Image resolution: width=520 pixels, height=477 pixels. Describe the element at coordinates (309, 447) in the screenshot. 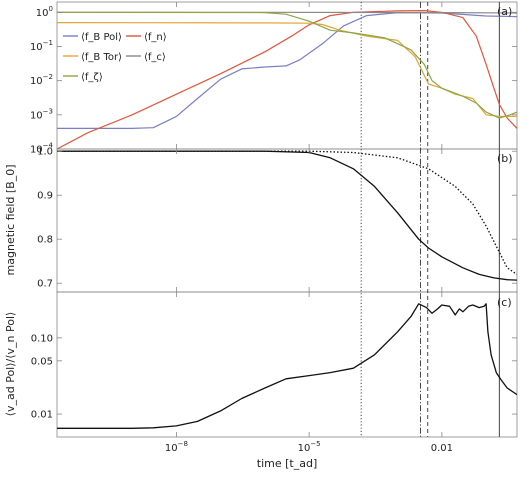

I see `x-tick-label: 10⁻⁵` at that location.